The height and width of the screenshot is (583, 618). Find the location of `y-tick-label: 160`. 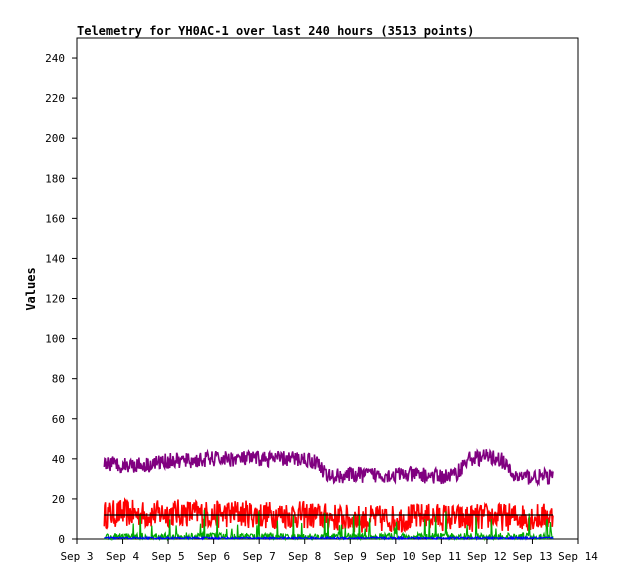

y-tick-label: 160 is located at coordinates (55, 218).